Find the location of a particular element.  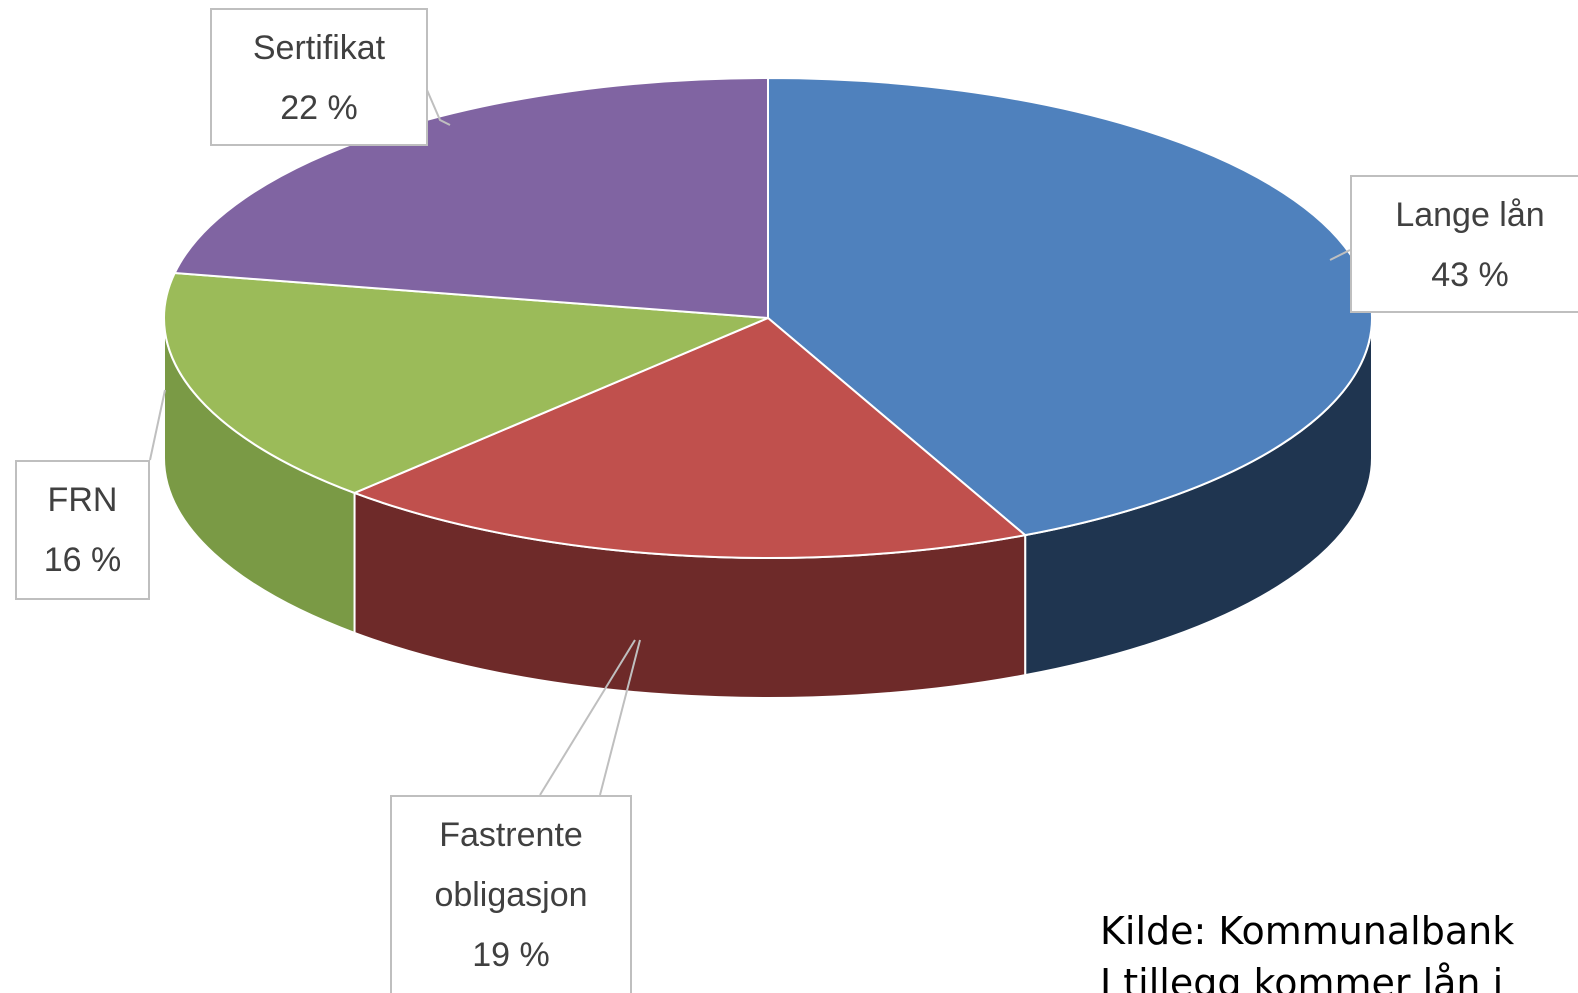

note-line: Kilde: Kommunalbank is located at coordinates (1307, 931).